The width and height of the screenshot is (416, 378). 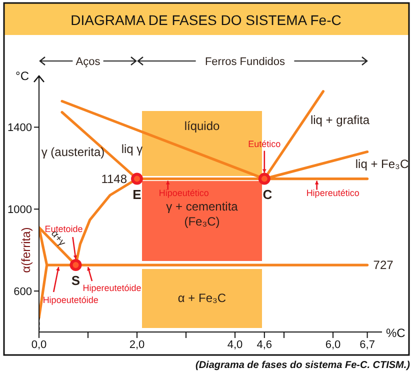 What do you see at coordinates (202, 214) in the screenshot?
I see `annotation: γ + cementita (Fe₃C)` at bounding box center [202, 214].